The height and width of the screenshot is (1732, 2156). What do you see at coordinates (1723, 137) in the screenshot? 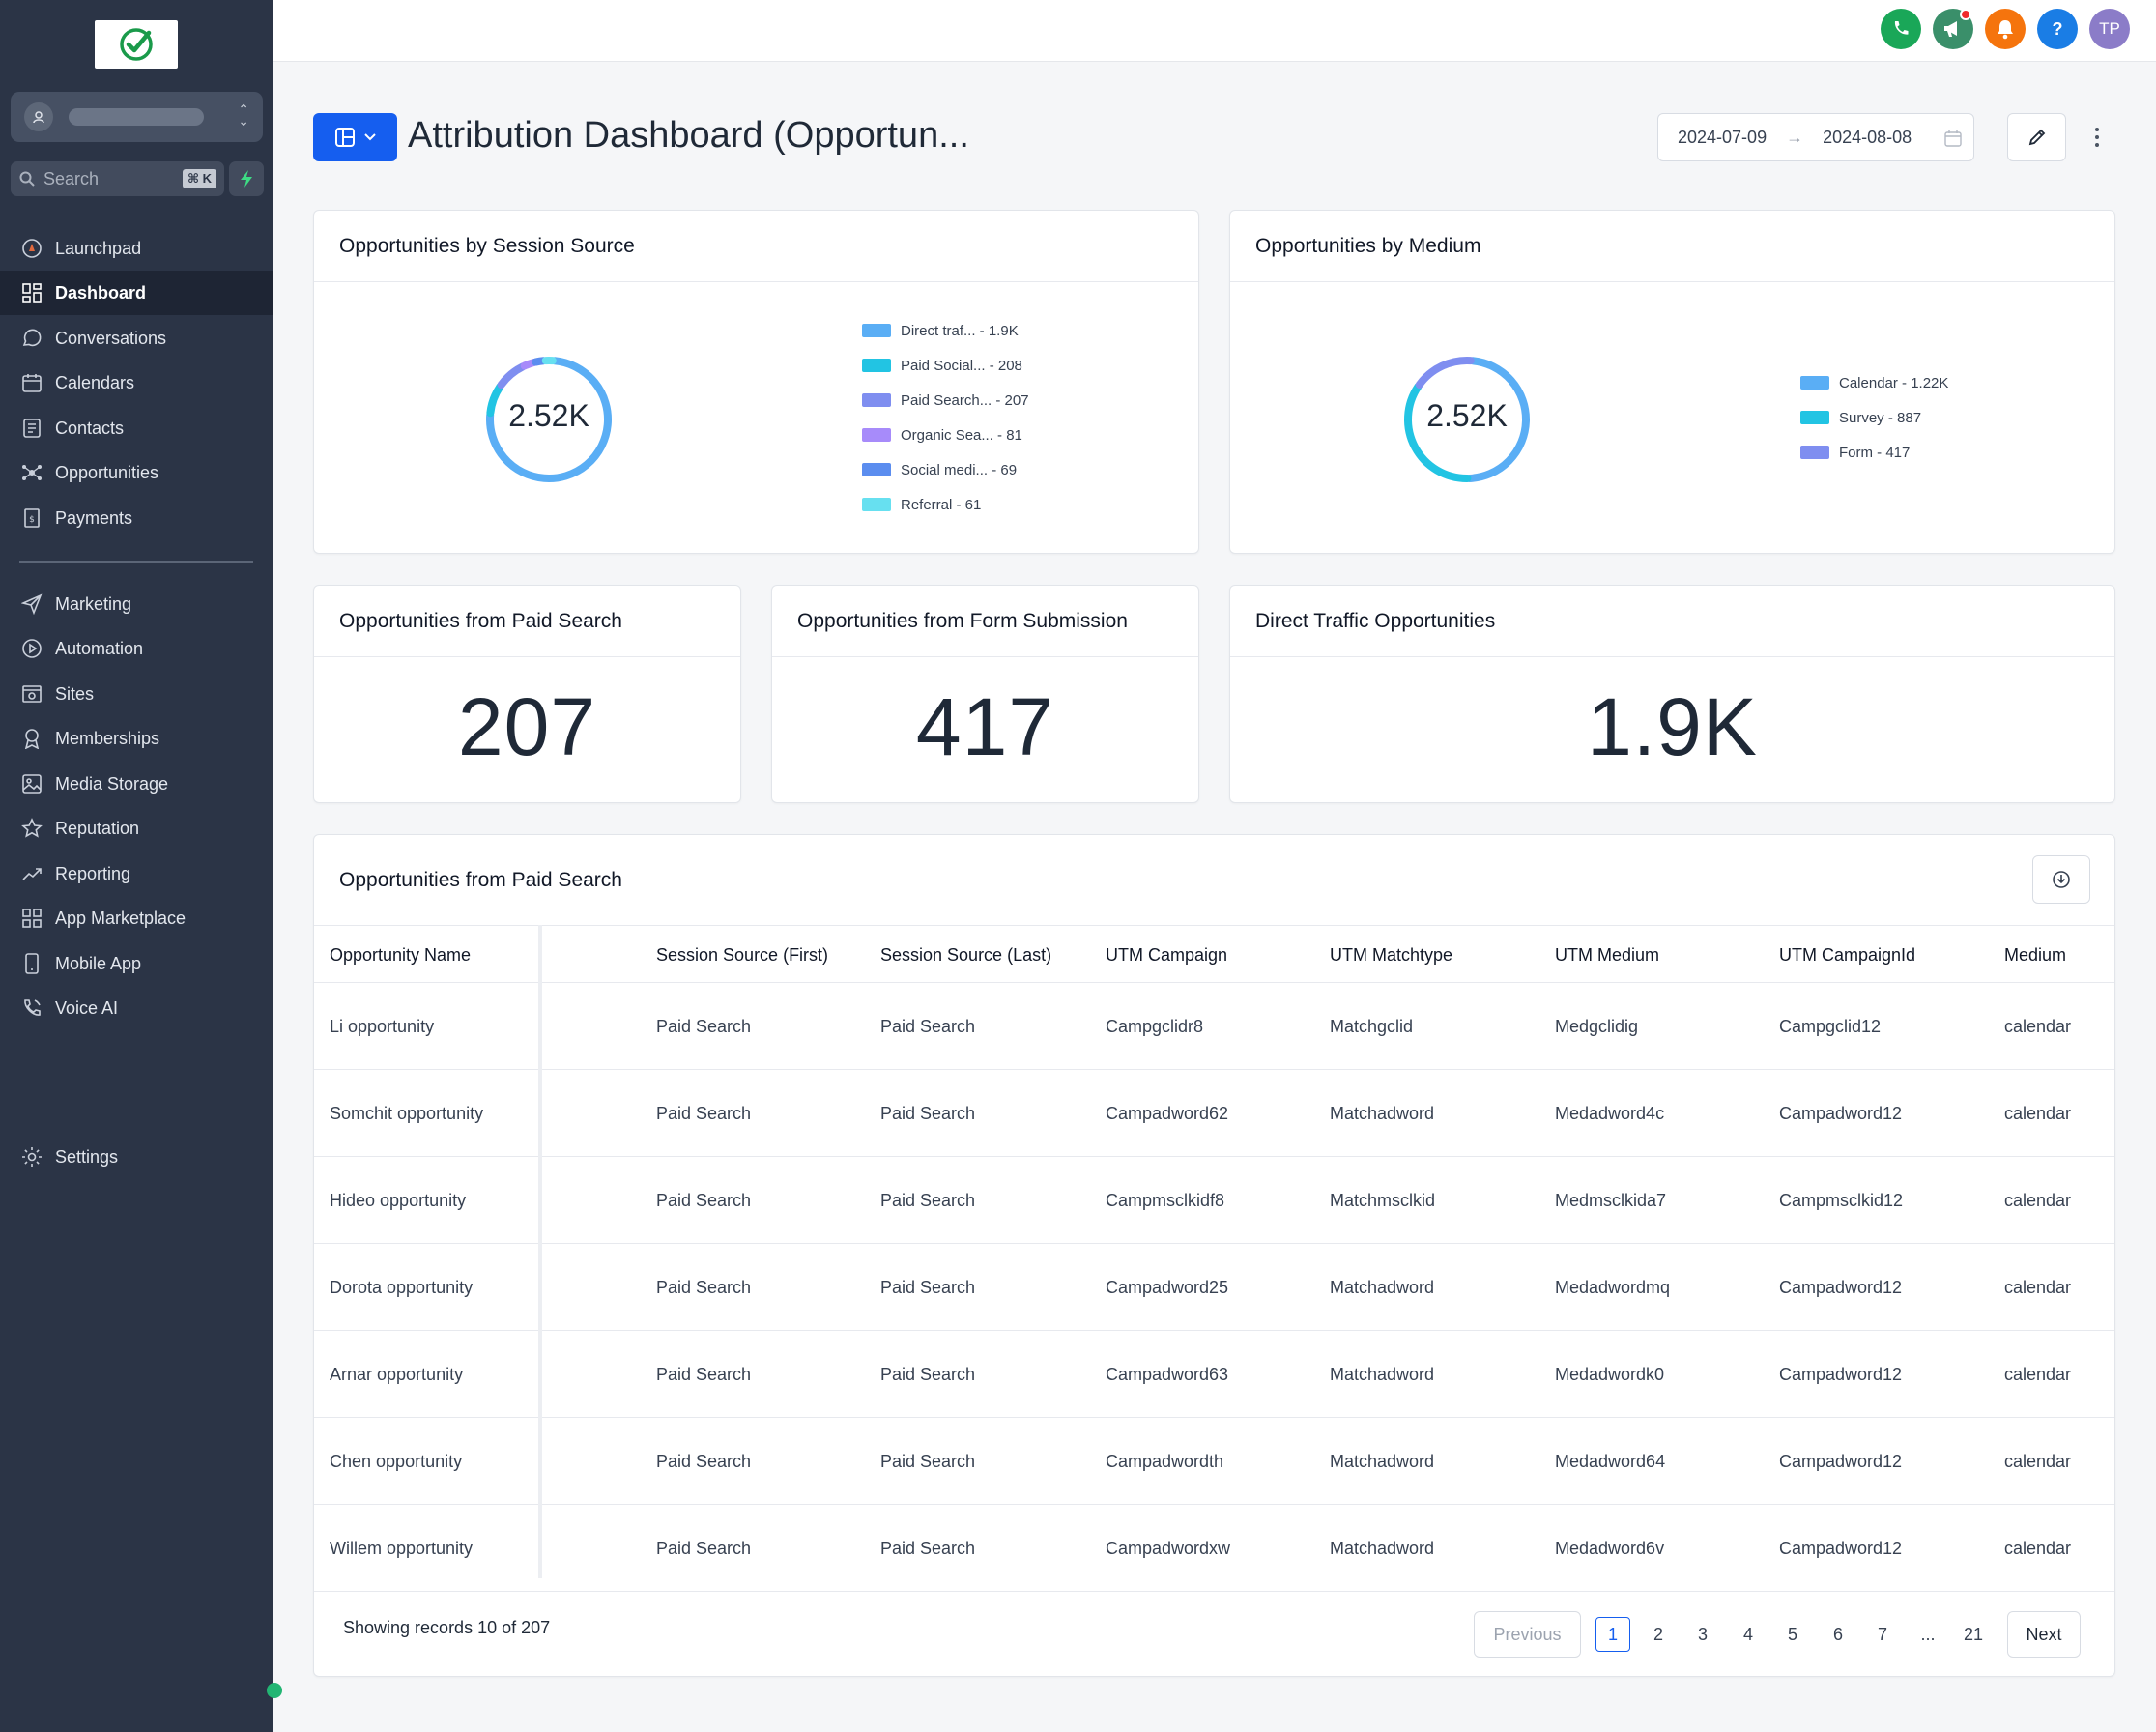
I see `date-start: 2024-07-09` at bounding box center [1723, 137].